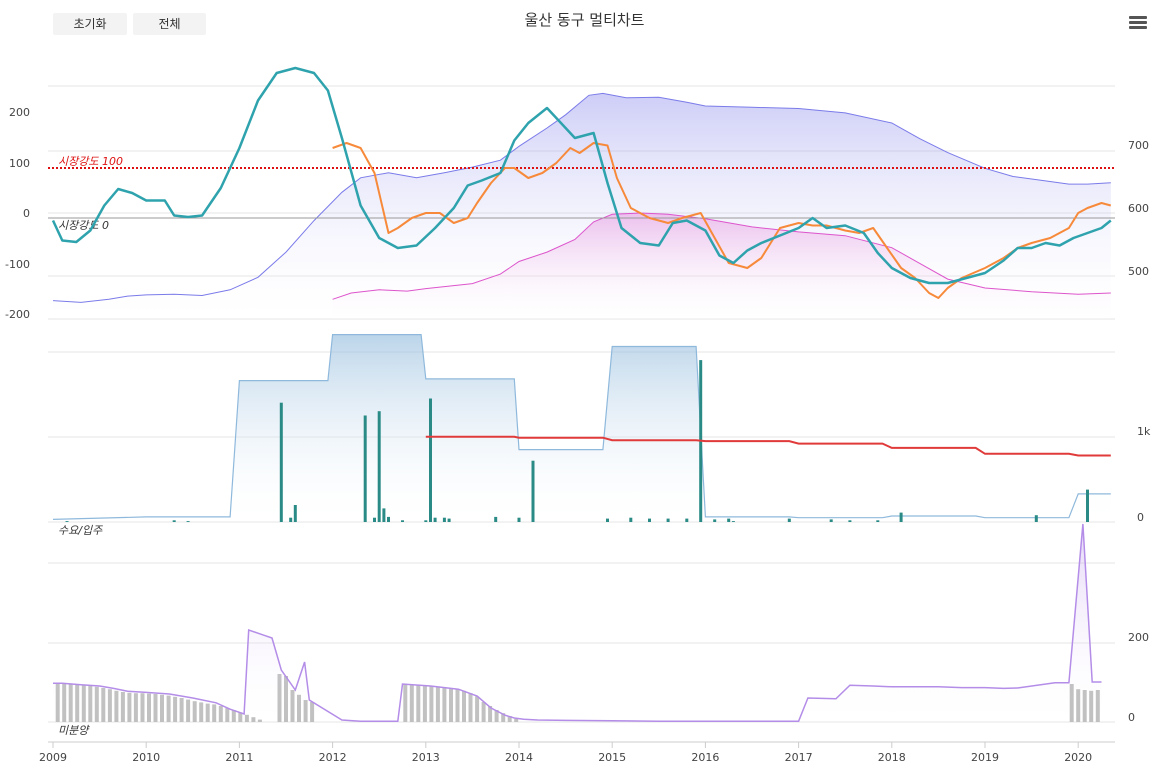 The image size is (1169, 782). Describe the element at coordinates (1138, 208) in the screenshot. I see `y-right-tick-label: 600` at that location.